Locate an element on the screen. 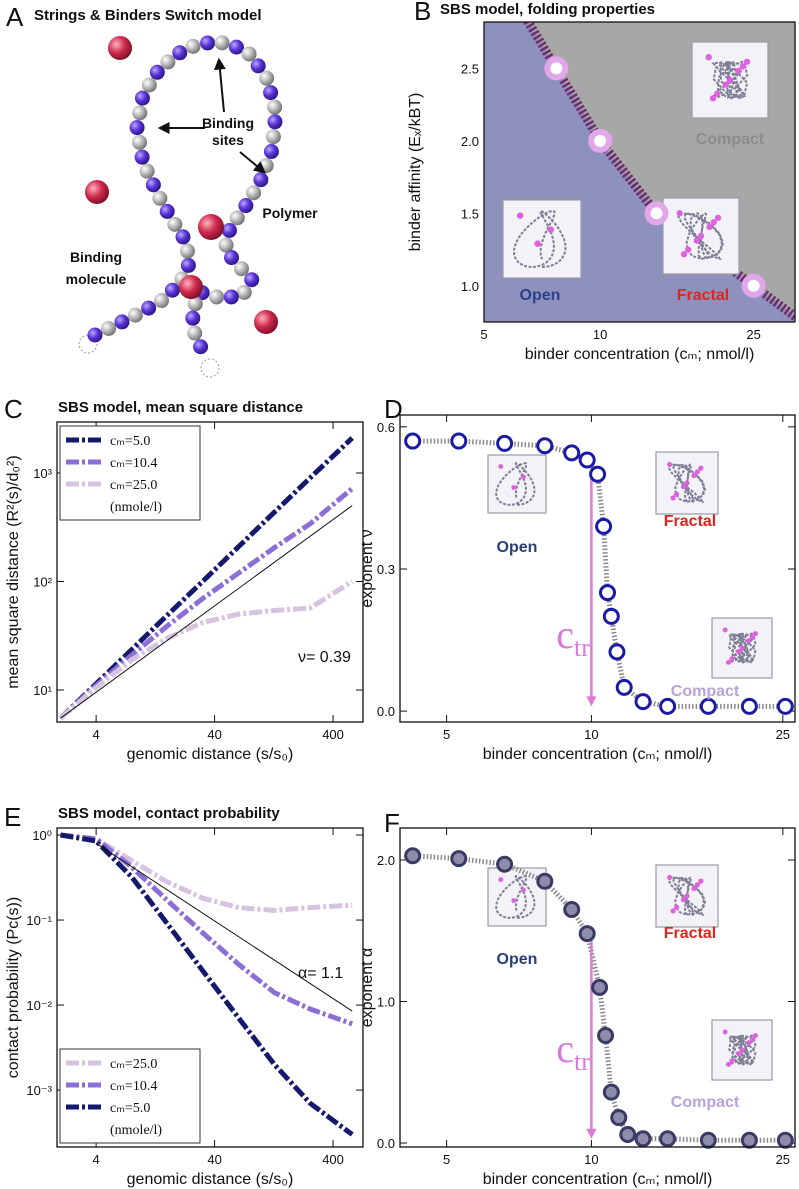 The height and width of the screenshot is (1189, 799). x-tick-label: 4 is located at coordinates (96, 734).